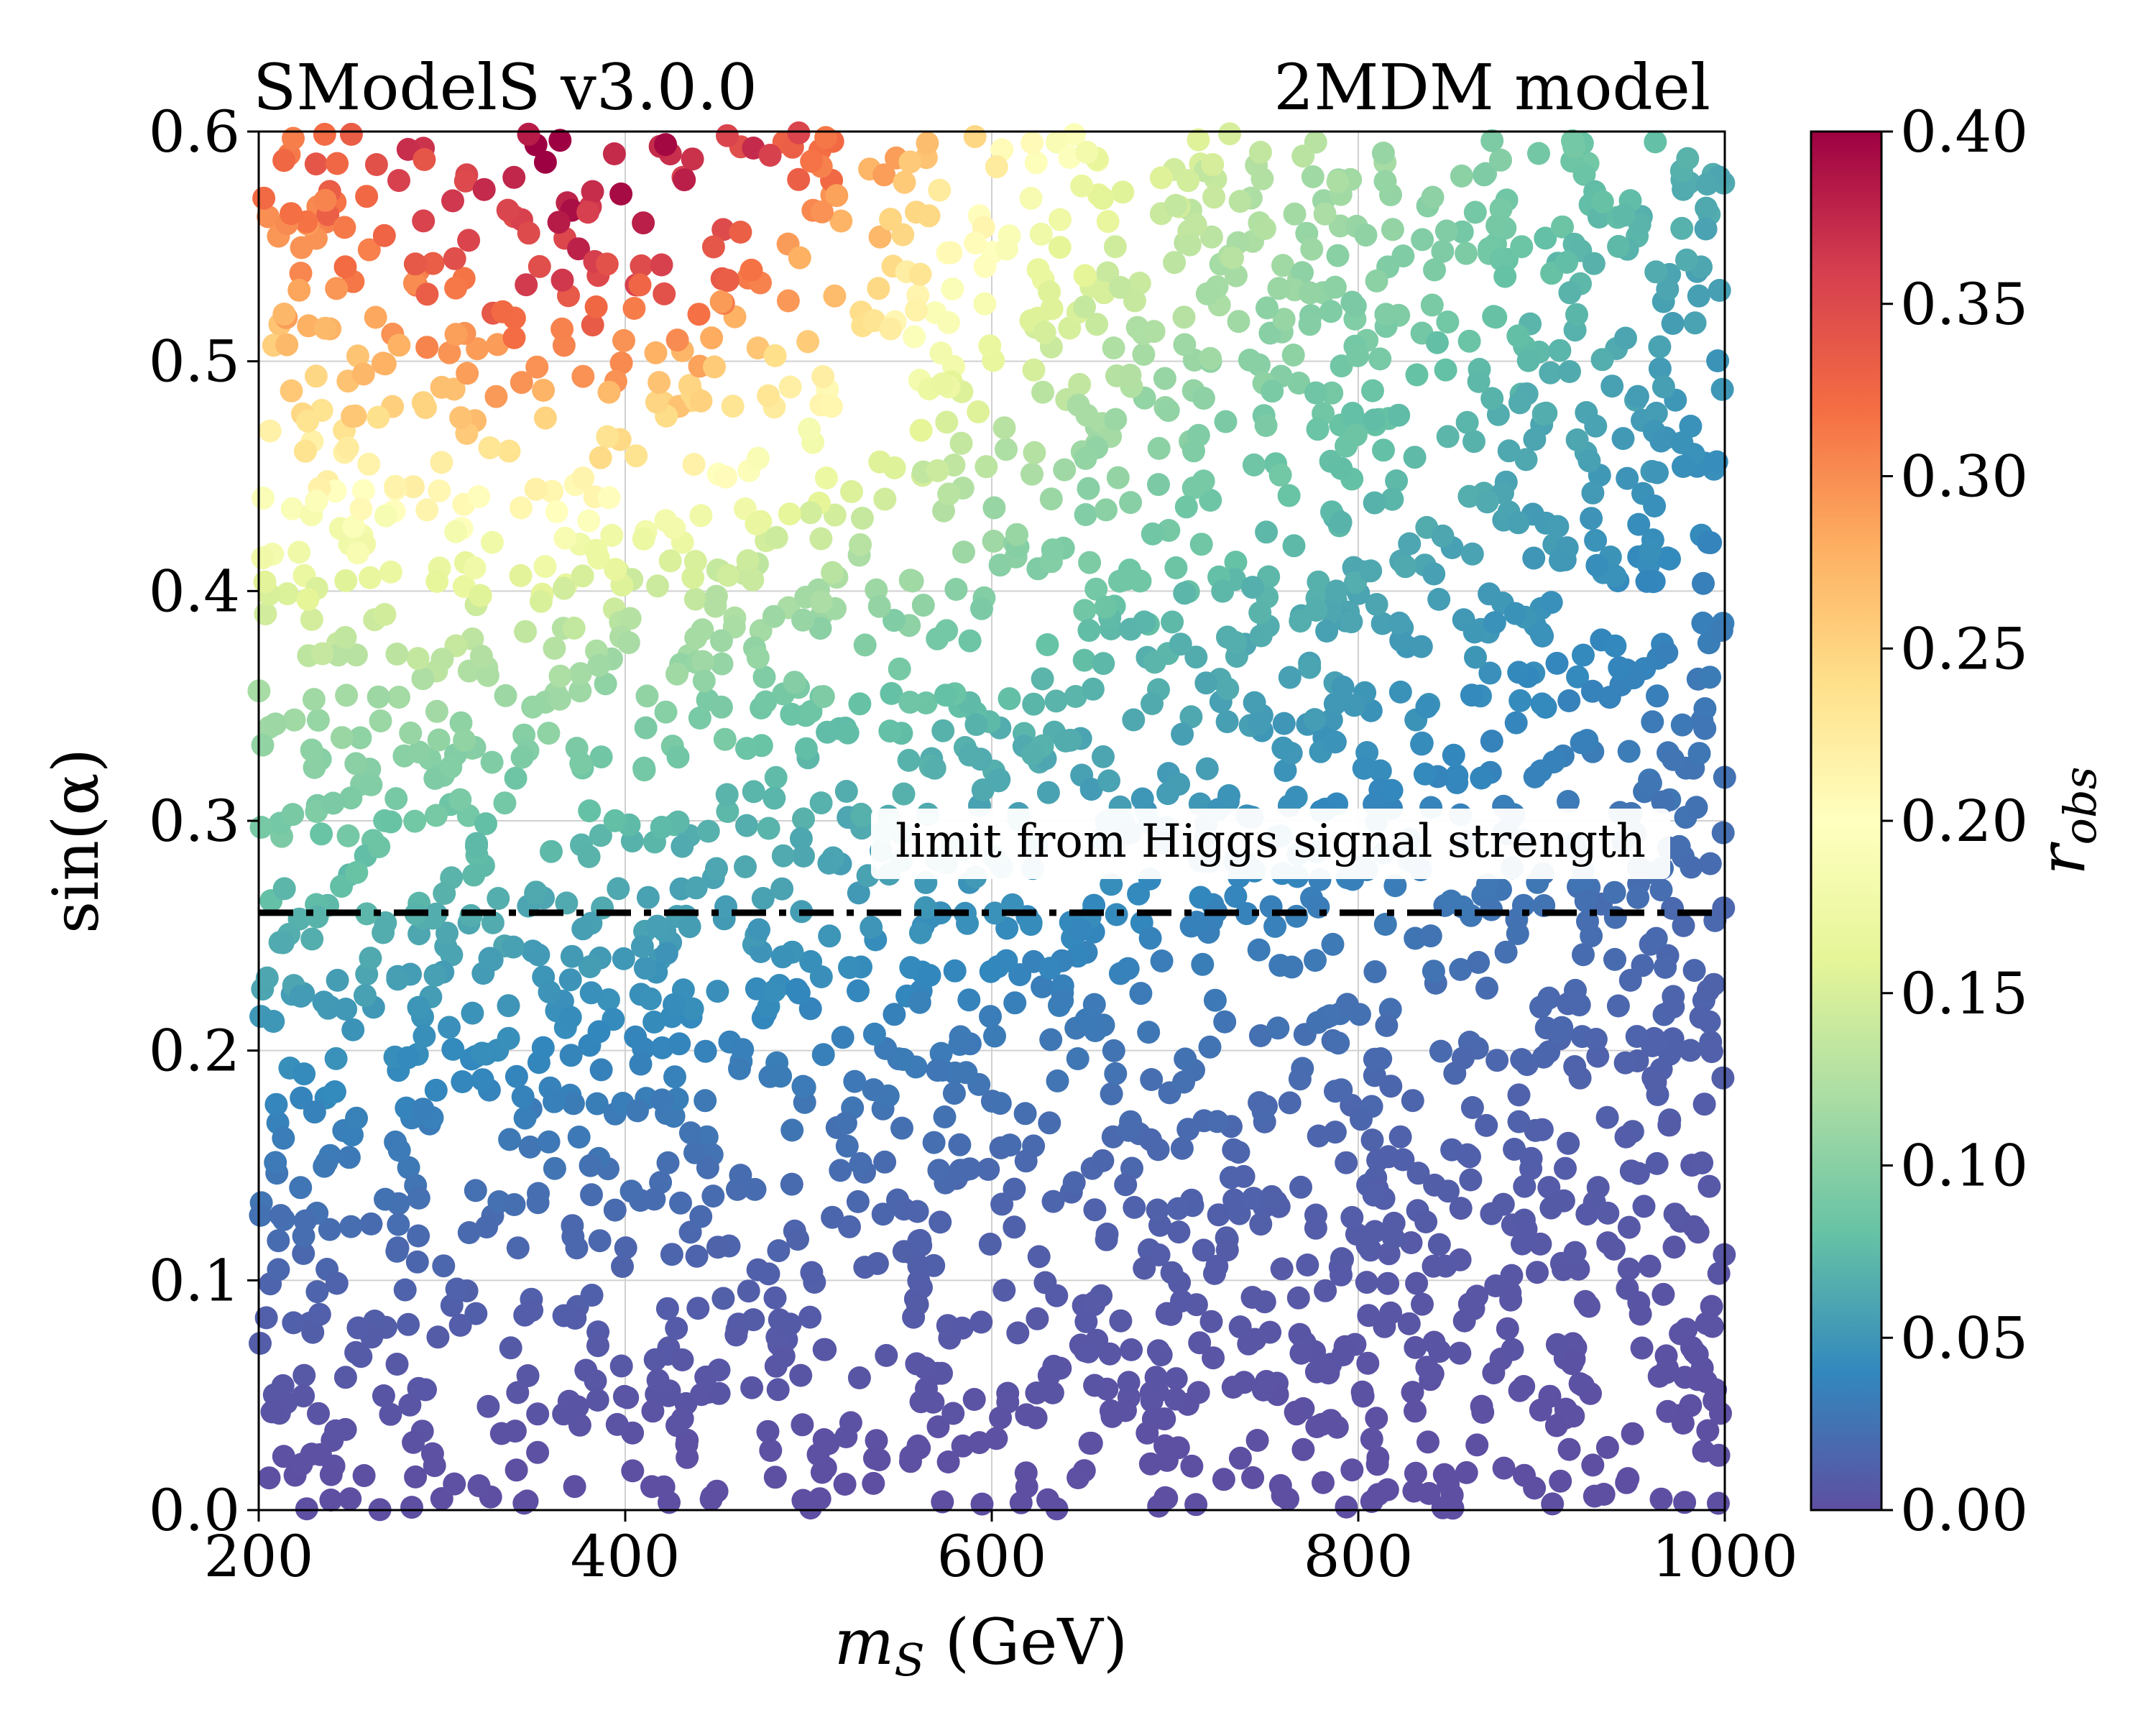  What do you see at coordinates (2065, 821) in the screenshot?
I see `colorbar-label: robs` at bounding box center [2065, 821].